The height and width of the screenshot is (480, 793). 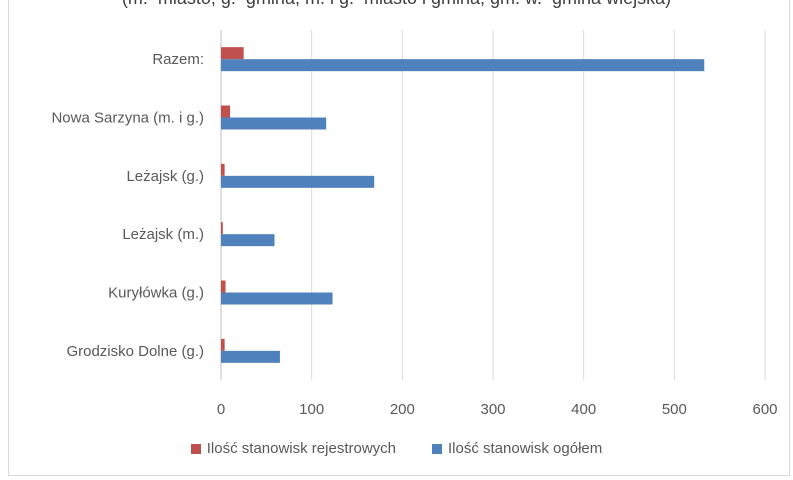 What do you see at coordinates (127, 118) in the screenshot?
I see `category-label-1: Nowa Sarzyna (m. i g.)` at bounding box center [127, 118].